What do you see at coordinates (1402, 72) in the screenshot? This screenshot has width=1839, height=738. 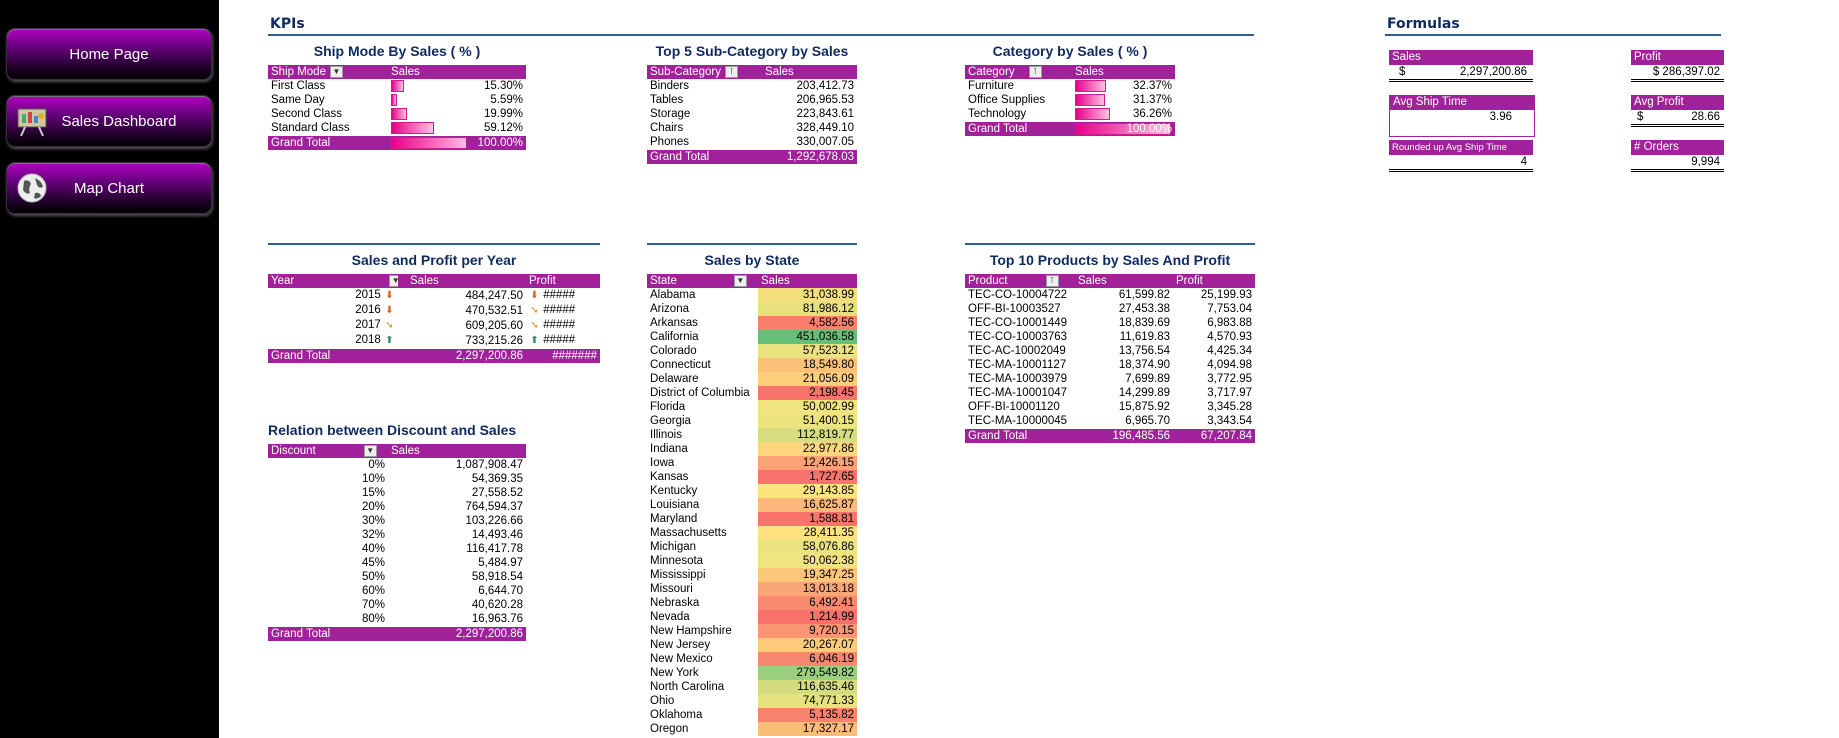 I see `currency: $` at bounding box center [1402, 72].